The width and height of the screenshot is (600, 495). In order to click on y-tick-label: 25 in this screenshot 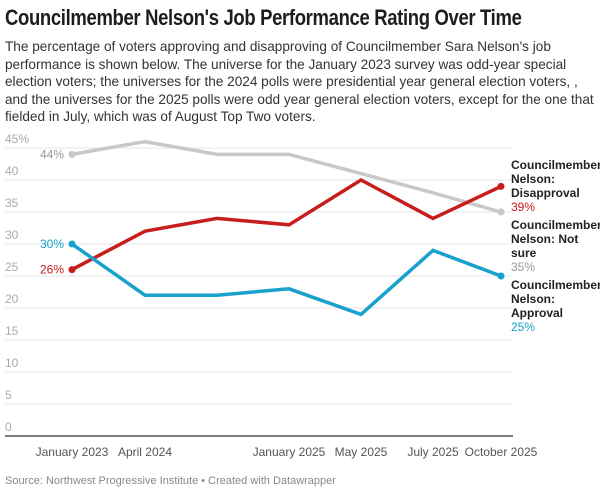, I will do `click(12, 267)`.